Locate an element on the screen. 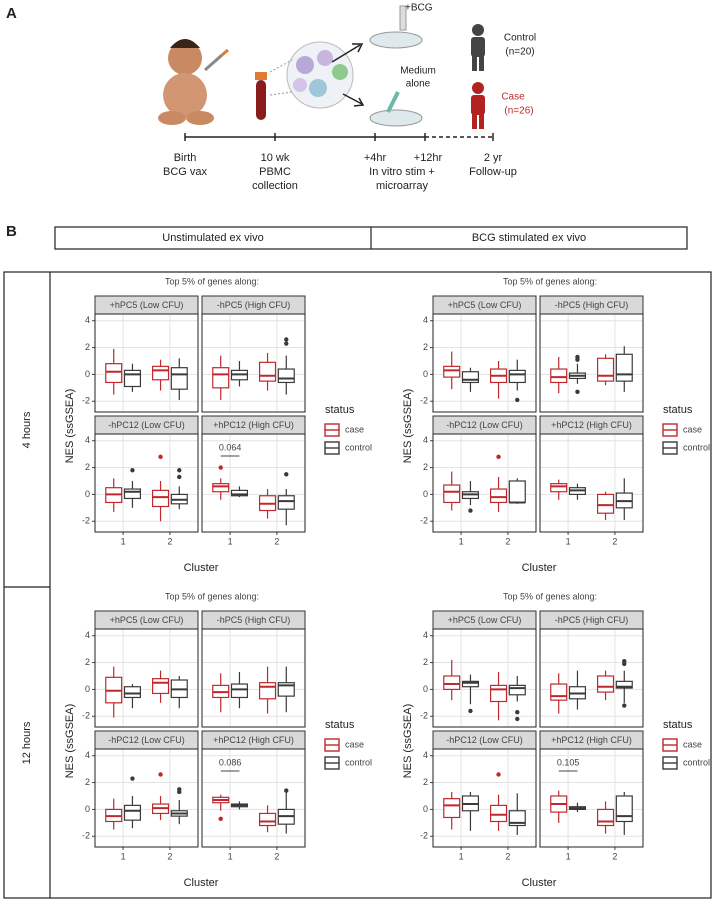 Image resolution: width=715 pixels, height=900 pixels. case-person-icon is located at coordinates (478, 105).